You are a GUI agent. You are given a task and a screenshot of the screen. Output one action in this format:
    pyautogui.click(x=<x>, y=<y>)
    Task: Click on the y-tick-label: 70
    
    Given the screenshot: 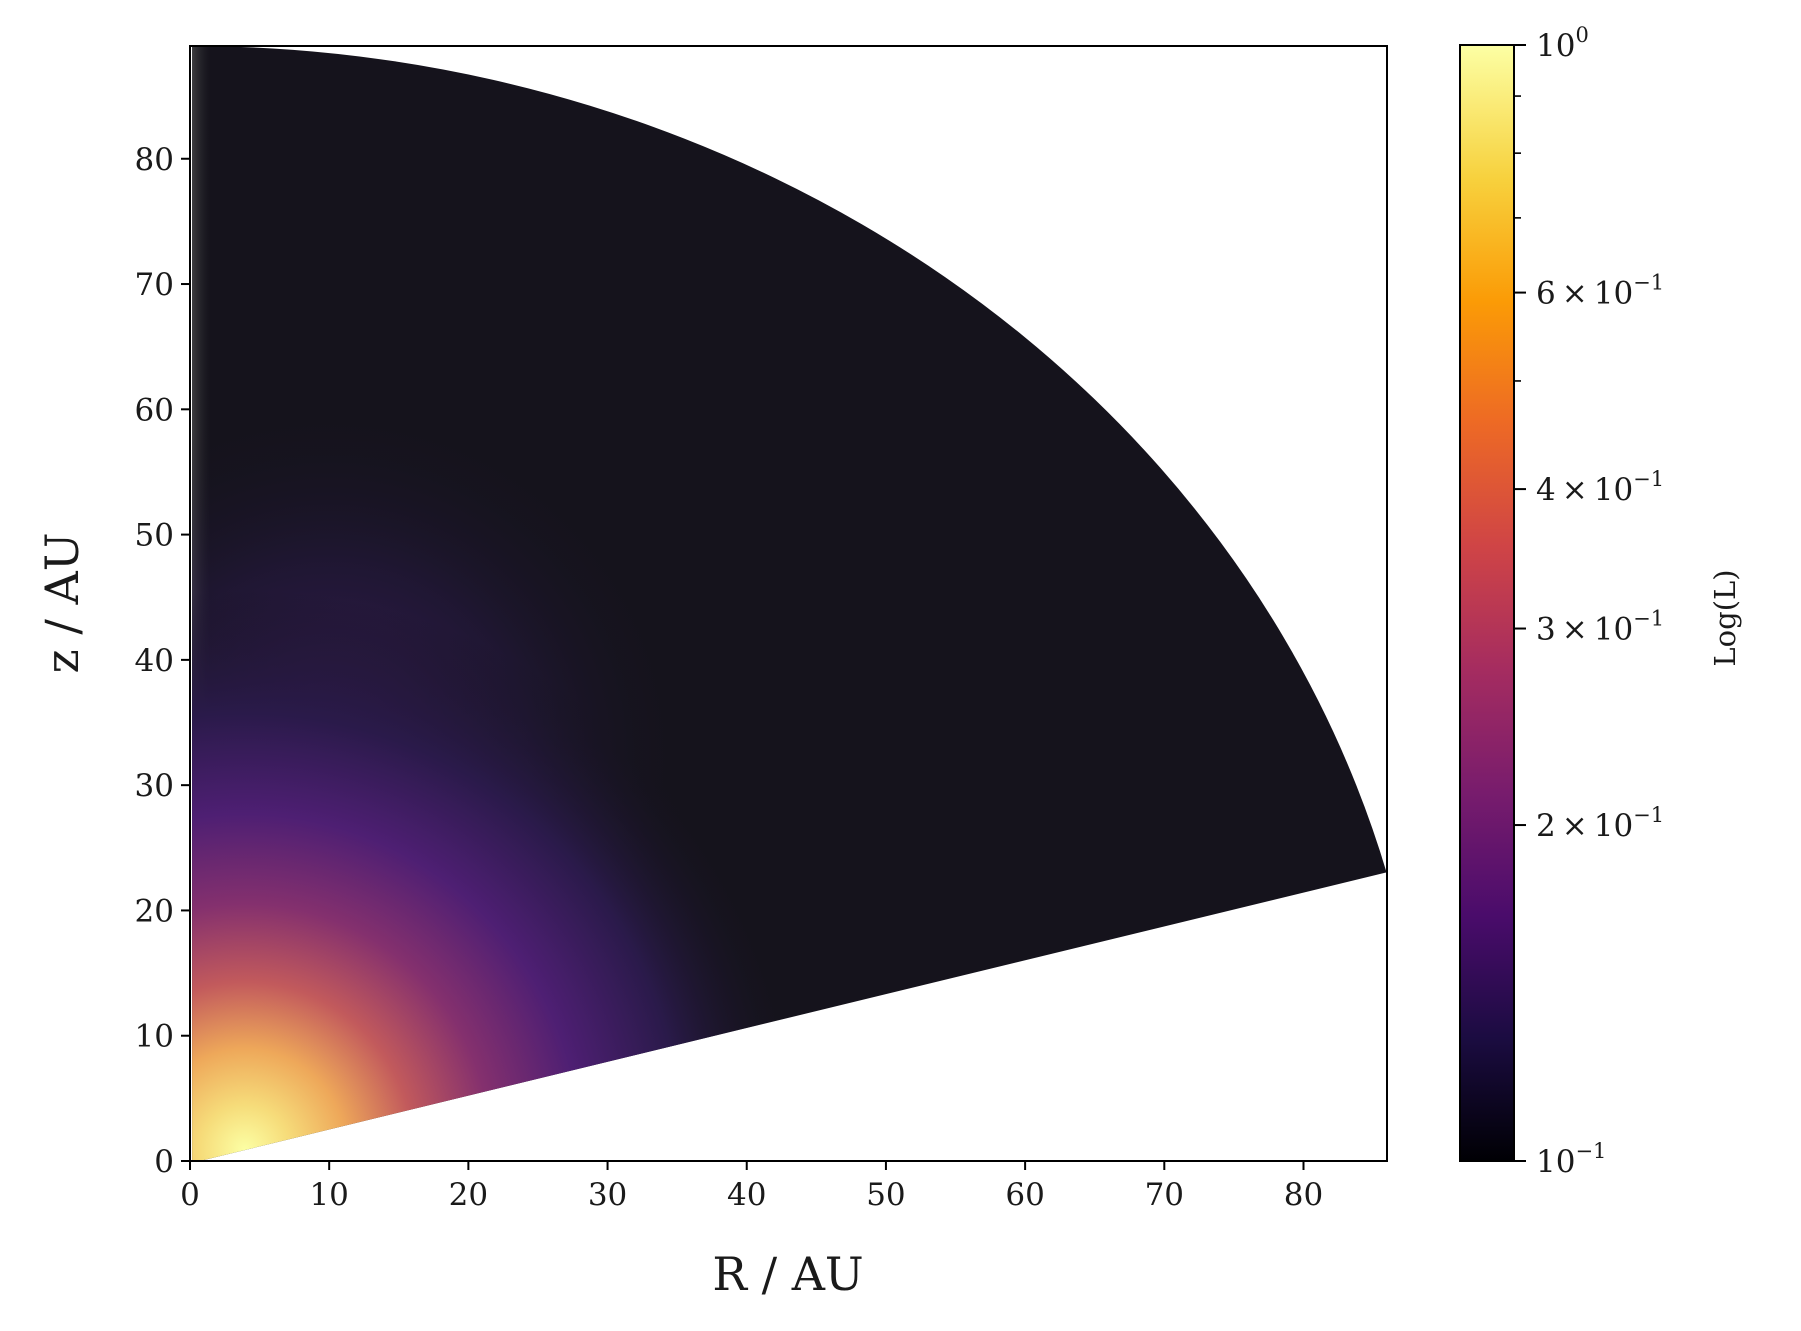 What is the action you would take?
    pyautogui.click(x=154, y=285)
    